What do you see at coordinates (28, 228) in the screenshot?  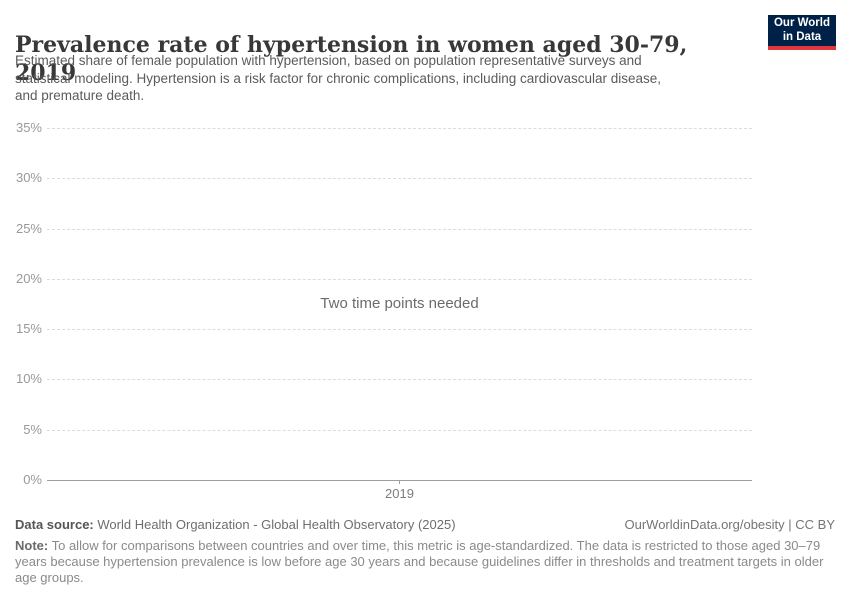 I see `y-axis-tick-label: 25%` at bounding box center [28, 228].